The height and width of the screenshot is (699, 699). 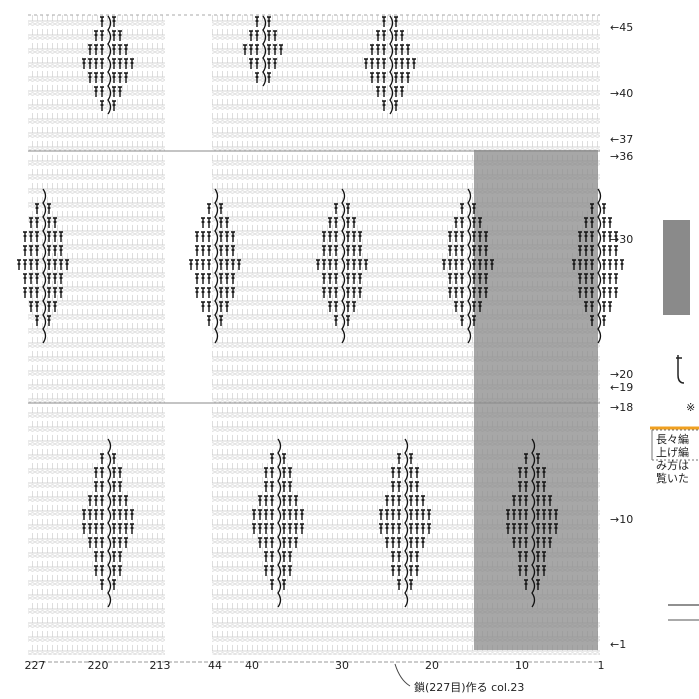 What do you see at coordinates (676, 267) in the screenshot?
I see `legend-swatch` at bounding box center [676, 267].